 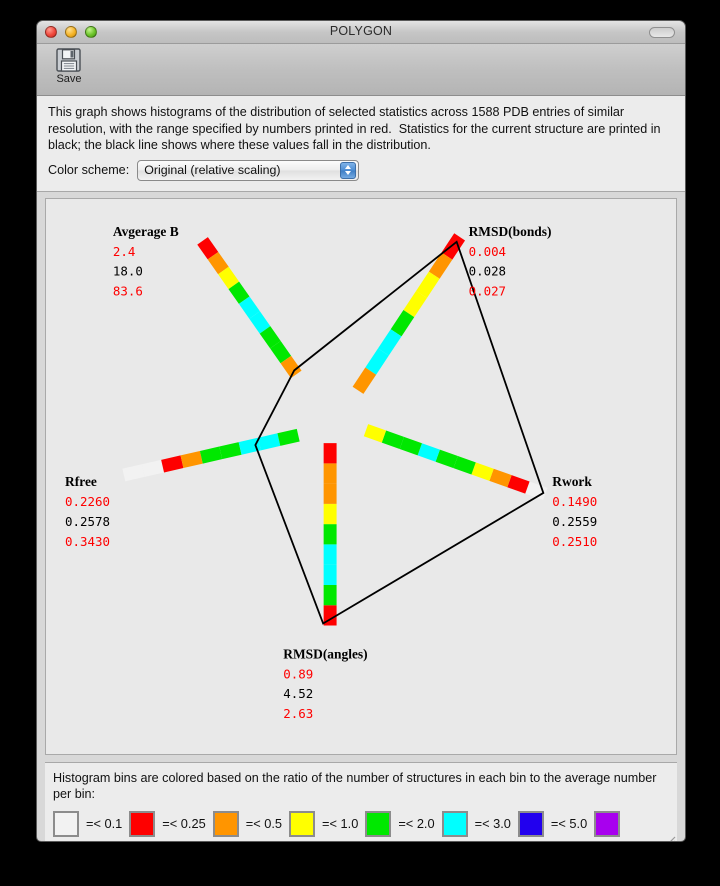 What do you see at coordinates (348, 173) in the screenshot?
I see `chevron-down-icon` at bounding box center [348, 173].